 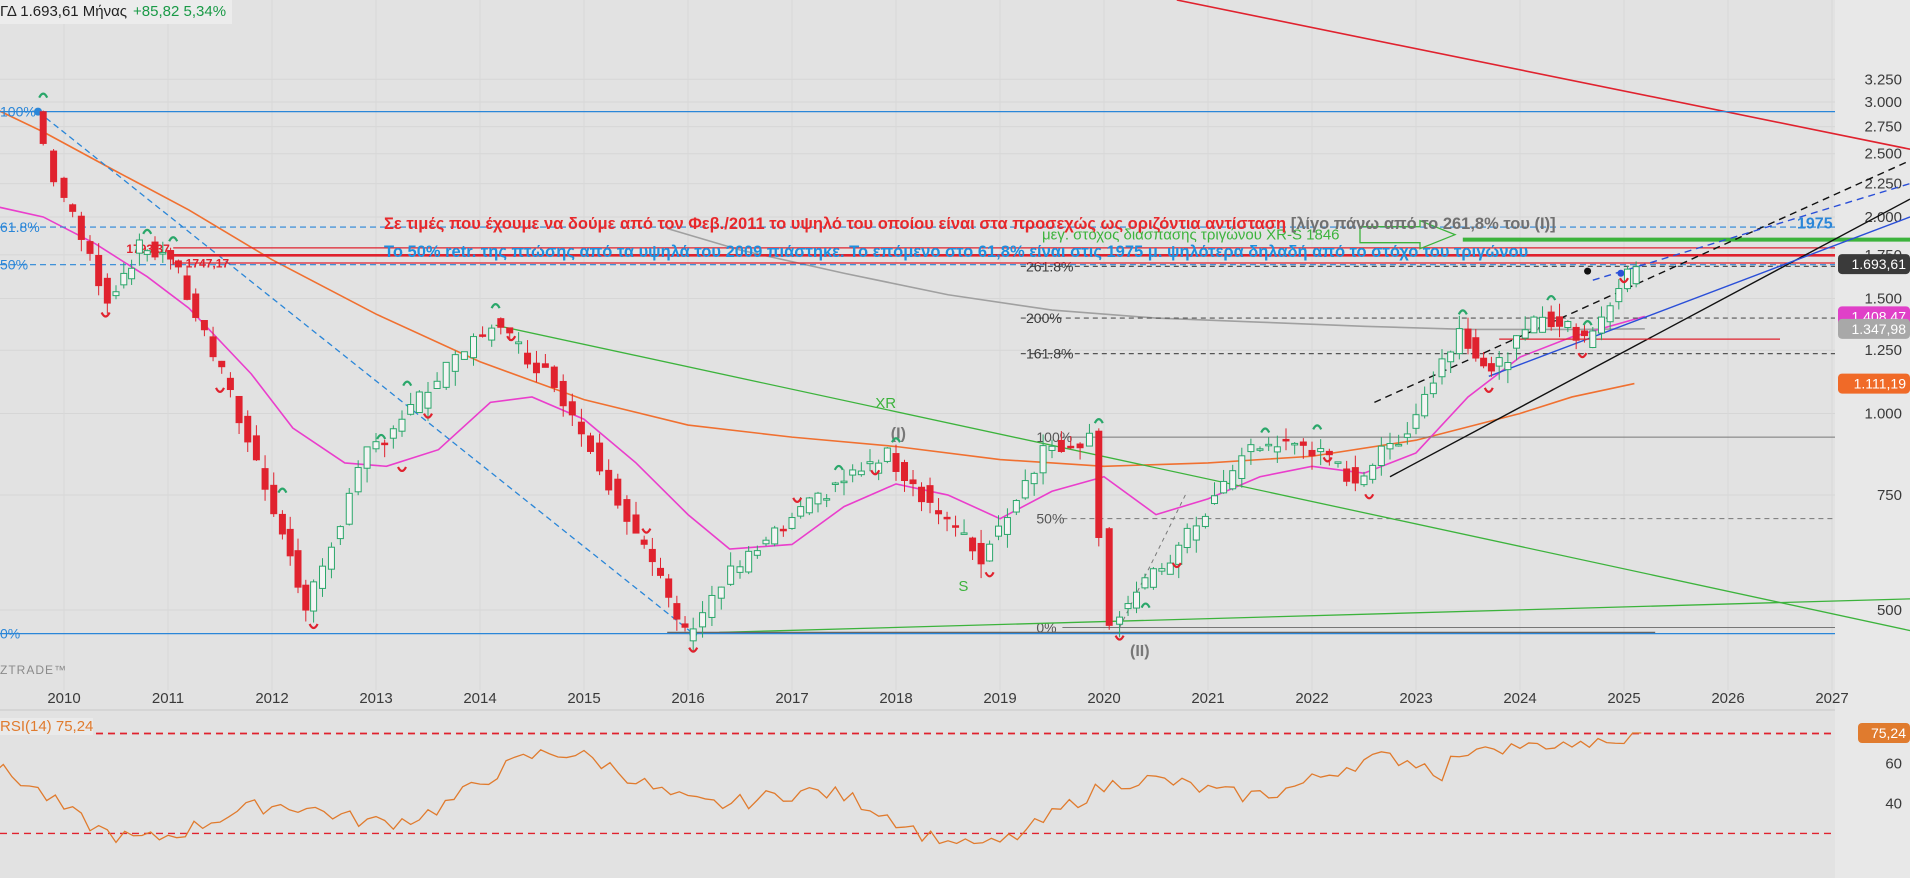 I want to click on fib-extension-label: 200%, so click(x=1044, y=318).